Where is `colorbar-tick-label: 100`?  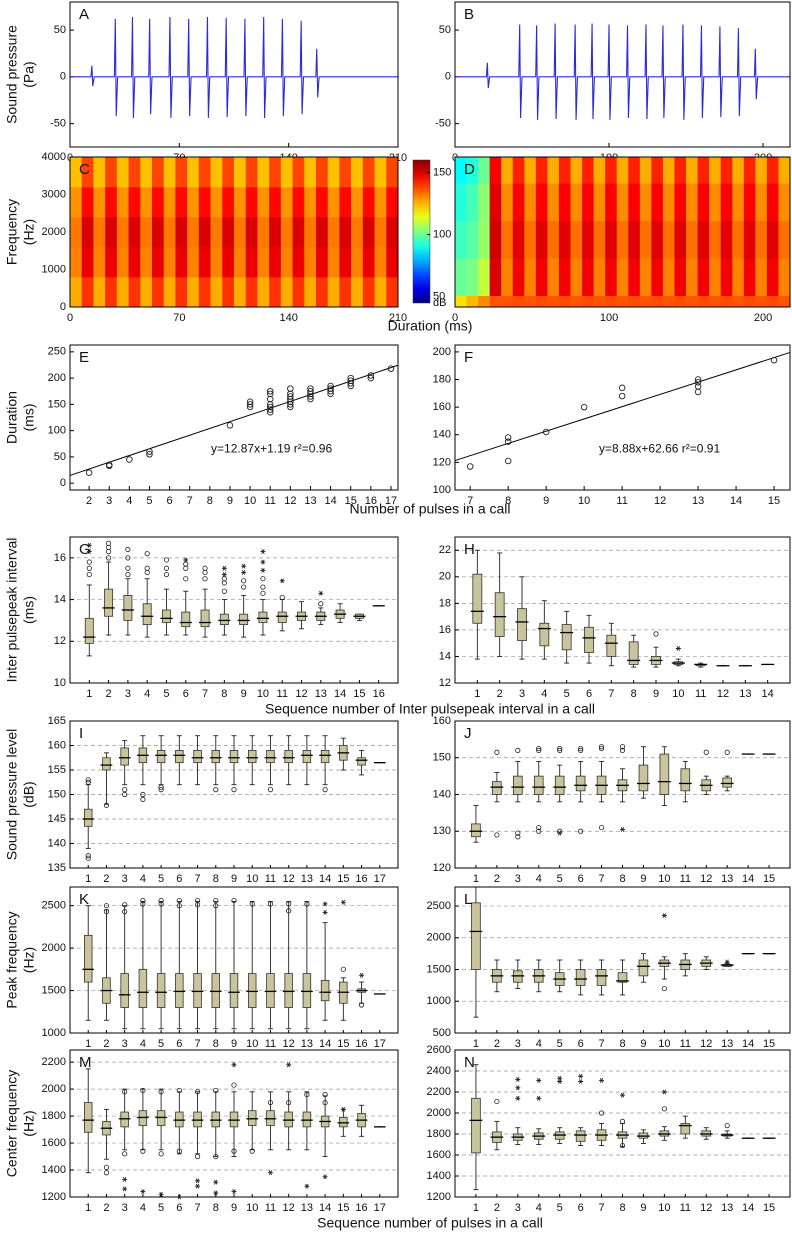
colorbar-tick-label: 100 is located at coordinates (442, 235).